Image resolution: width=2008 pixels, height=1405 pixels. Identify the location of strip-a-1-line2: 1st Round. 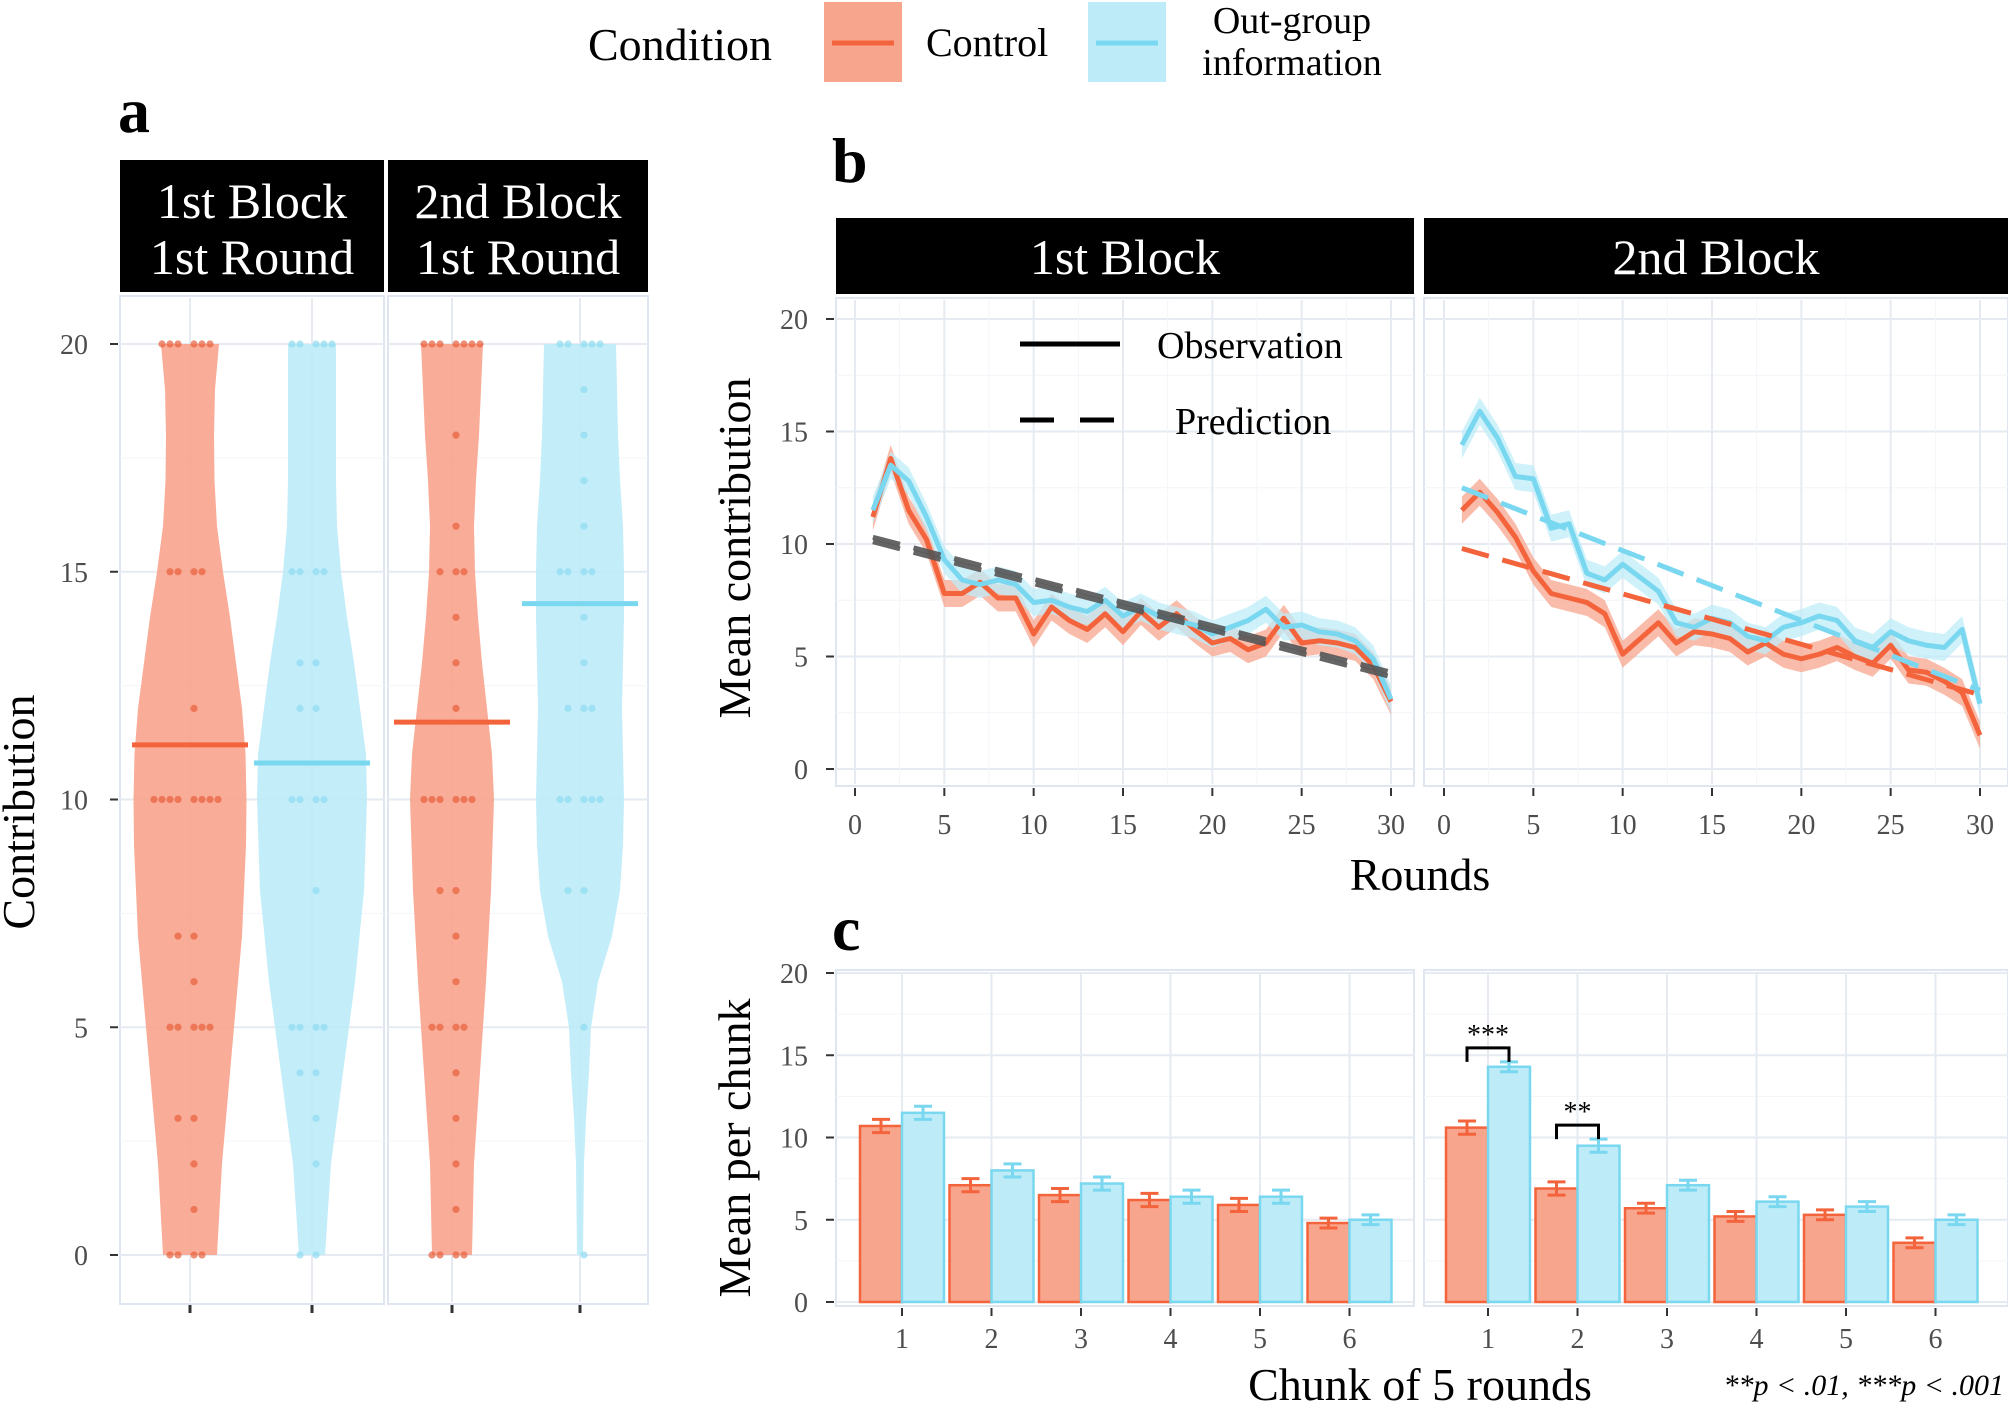
(252, 257).